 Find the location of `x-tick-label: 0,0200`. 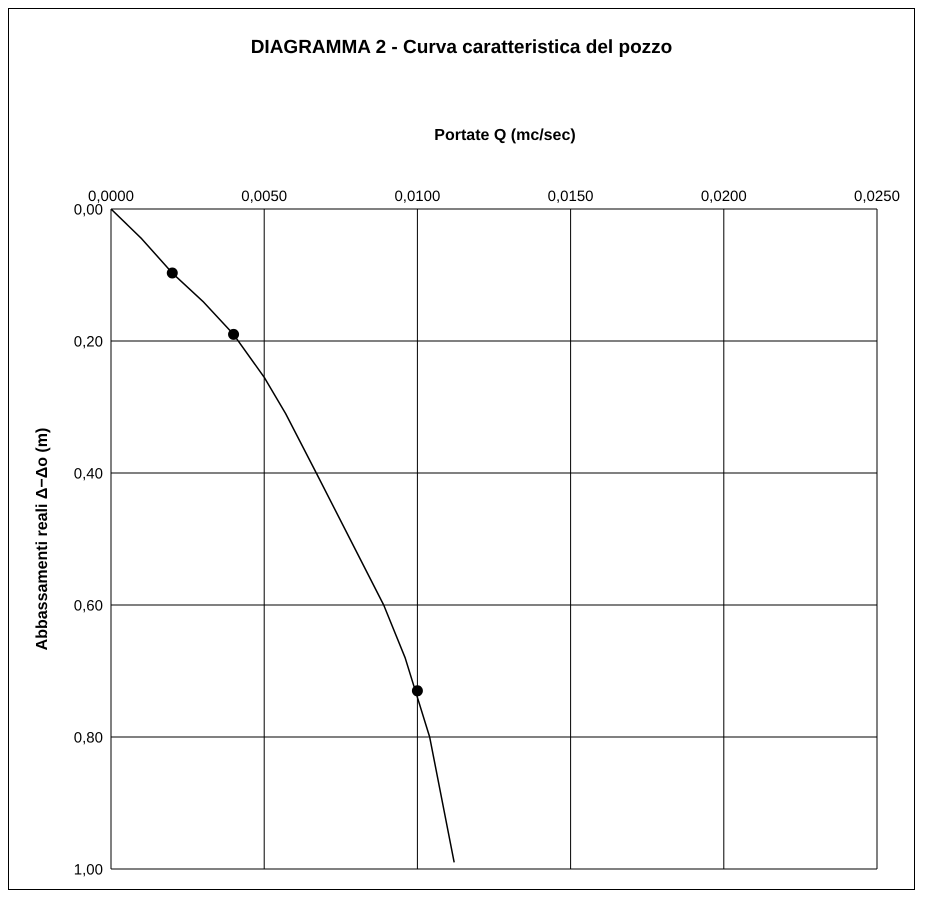

x-tick-label: 0,0200 is located at coordinates (723, 196).